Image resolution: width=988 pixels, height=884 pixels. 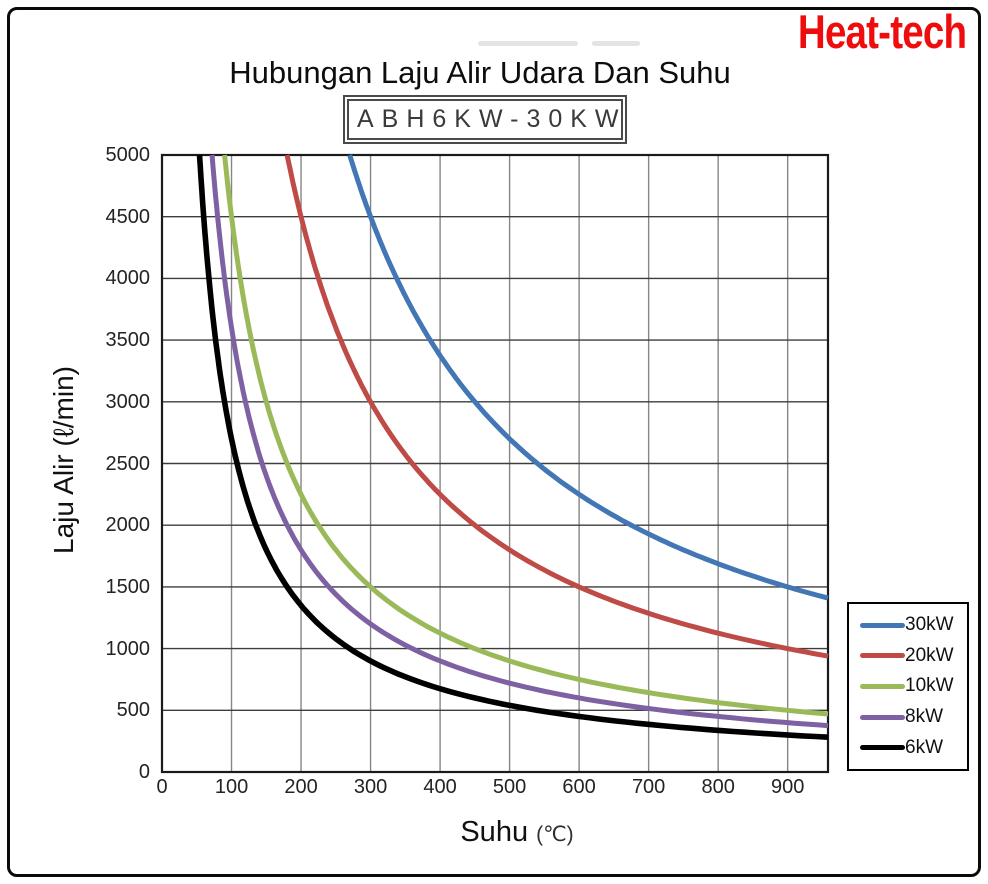 What do you see at coordinates (494, 832) in the screenshot?
I see `x-axis-title-text: Suhu` at bounding box center [494, 832].